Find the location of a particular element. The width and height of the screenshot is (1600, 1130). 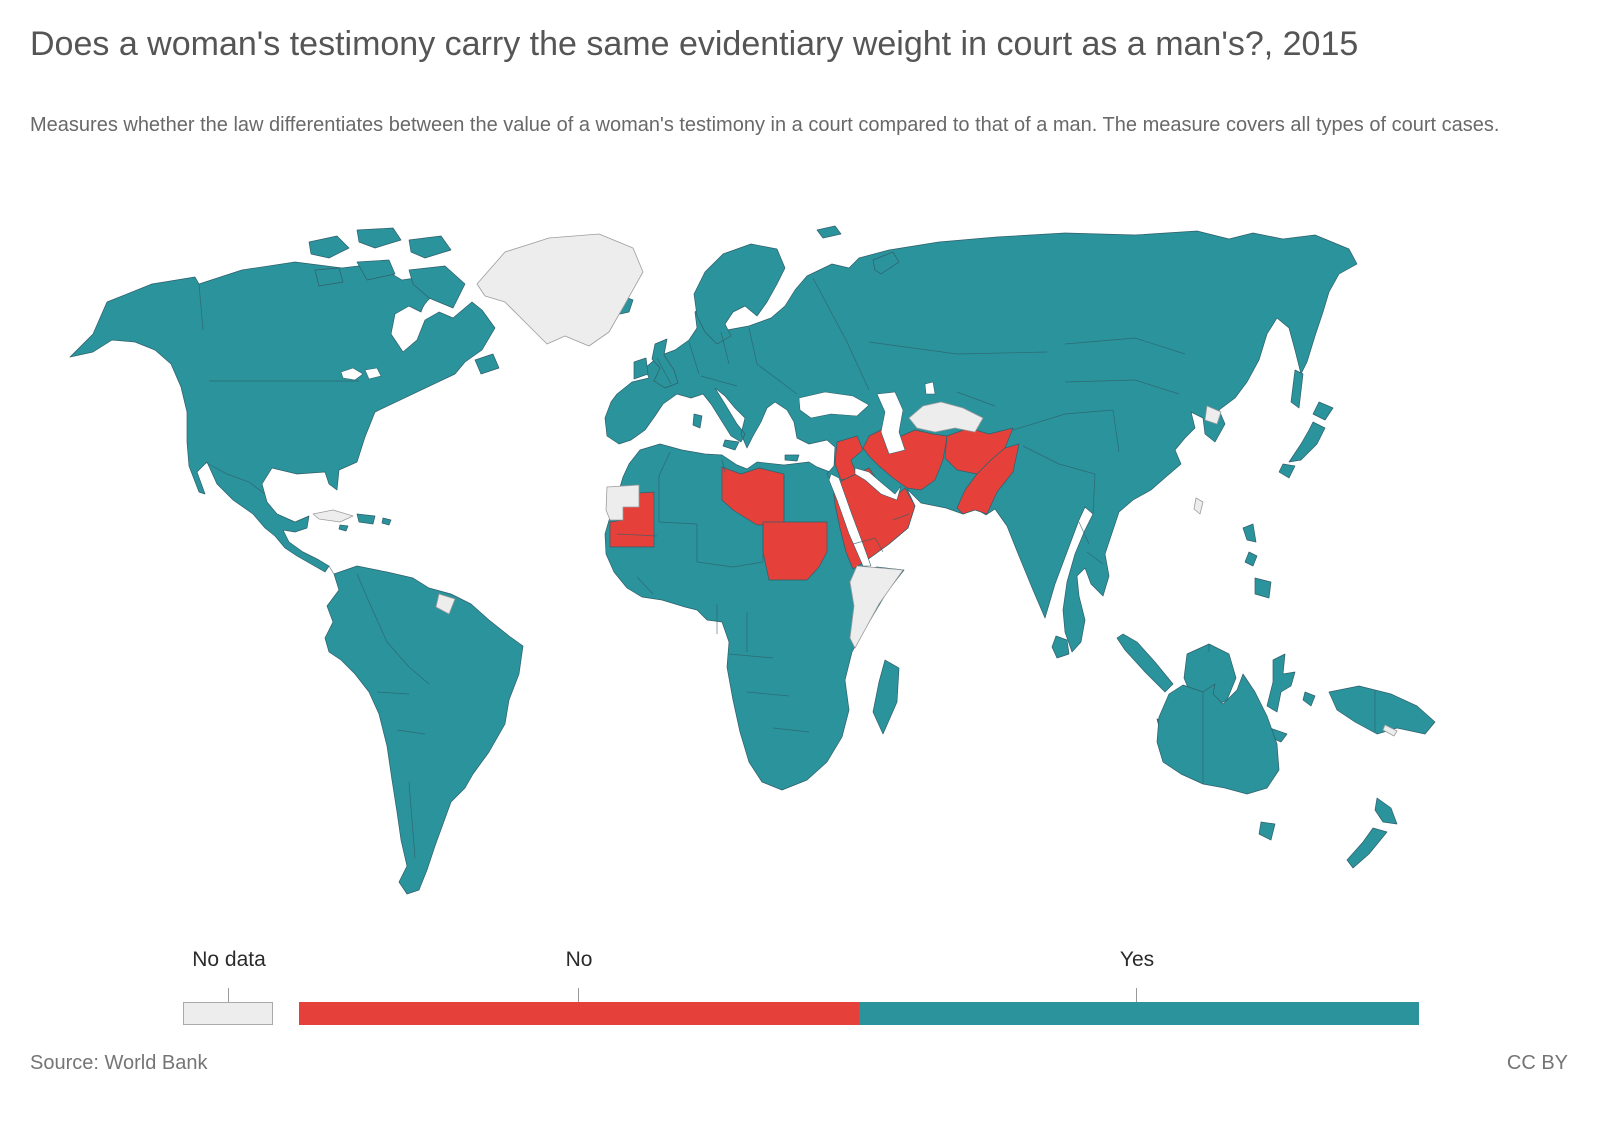

region-japan is located at coordinates (1306, 424).